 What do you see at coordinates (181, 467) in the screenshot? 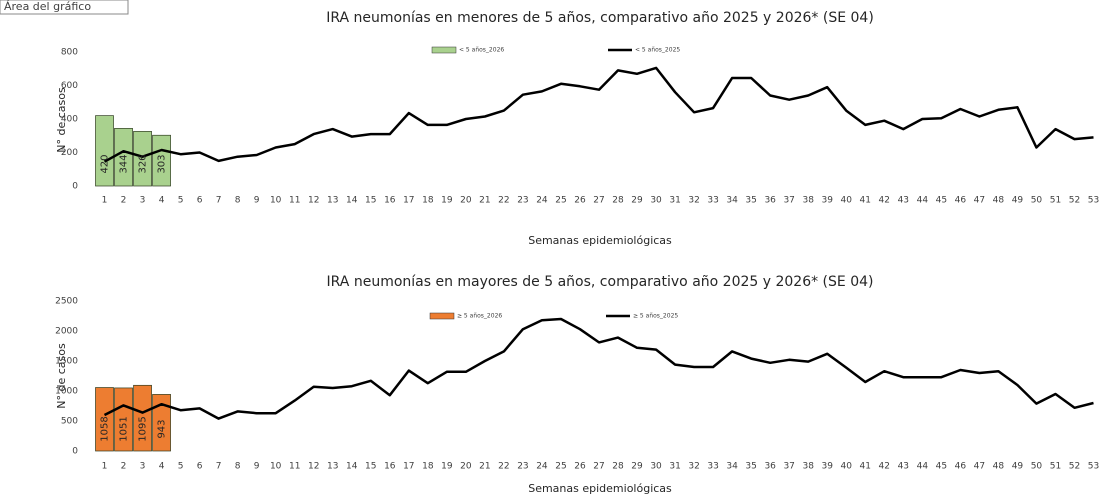
I see `x-tick-label: 5` at bounding box center [181, 467].